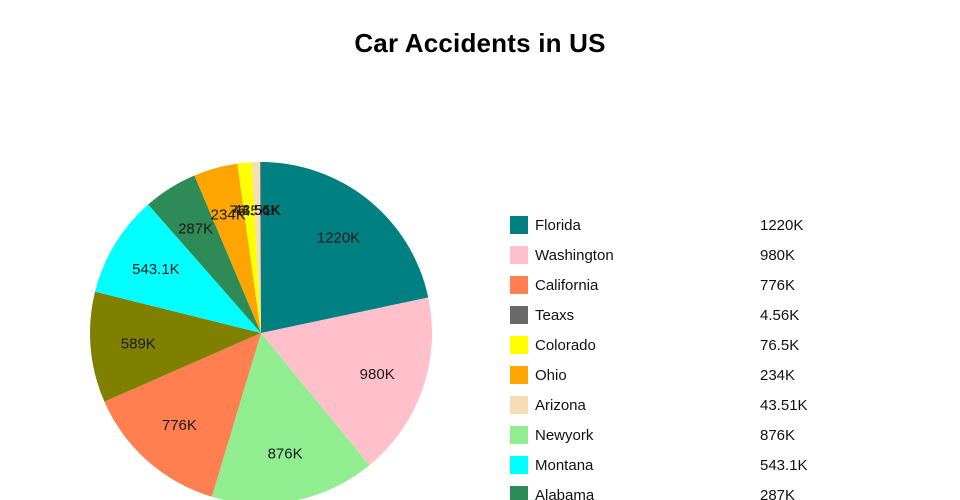 Image resolution: width=960 pixels, height=500 pixels. I want to click on legend-label: Colorado, so click(565, 345).